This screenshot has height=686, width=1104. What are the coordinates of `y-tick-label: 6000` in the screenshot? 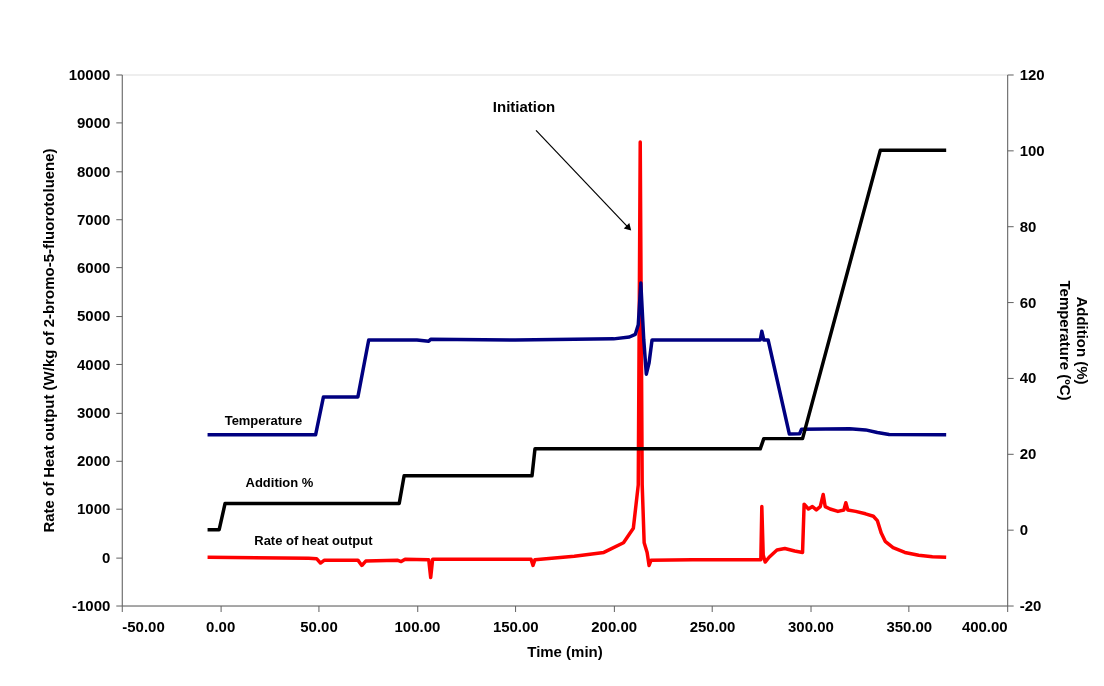 It's located at (93, 268).